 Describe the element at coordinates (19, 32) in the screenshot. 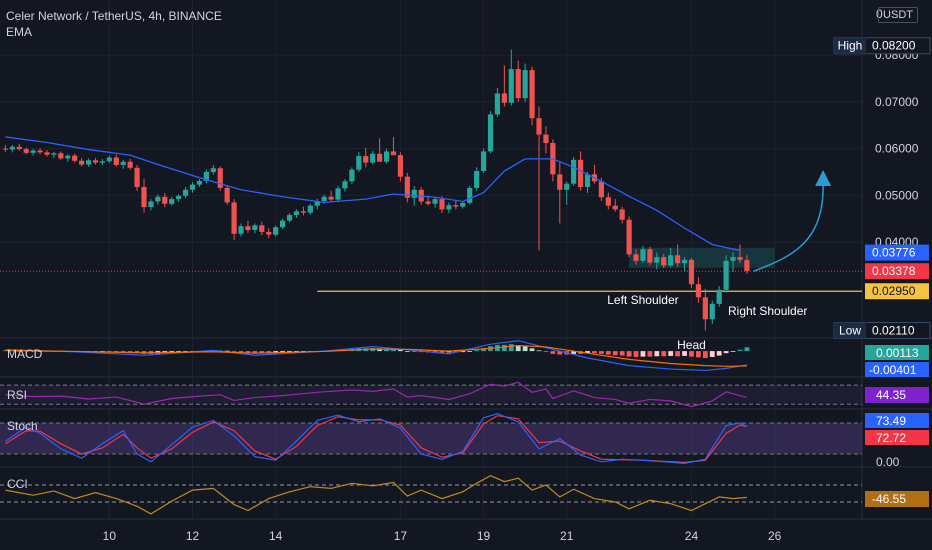

I see `ema-indicator-label: EMA` at that location.